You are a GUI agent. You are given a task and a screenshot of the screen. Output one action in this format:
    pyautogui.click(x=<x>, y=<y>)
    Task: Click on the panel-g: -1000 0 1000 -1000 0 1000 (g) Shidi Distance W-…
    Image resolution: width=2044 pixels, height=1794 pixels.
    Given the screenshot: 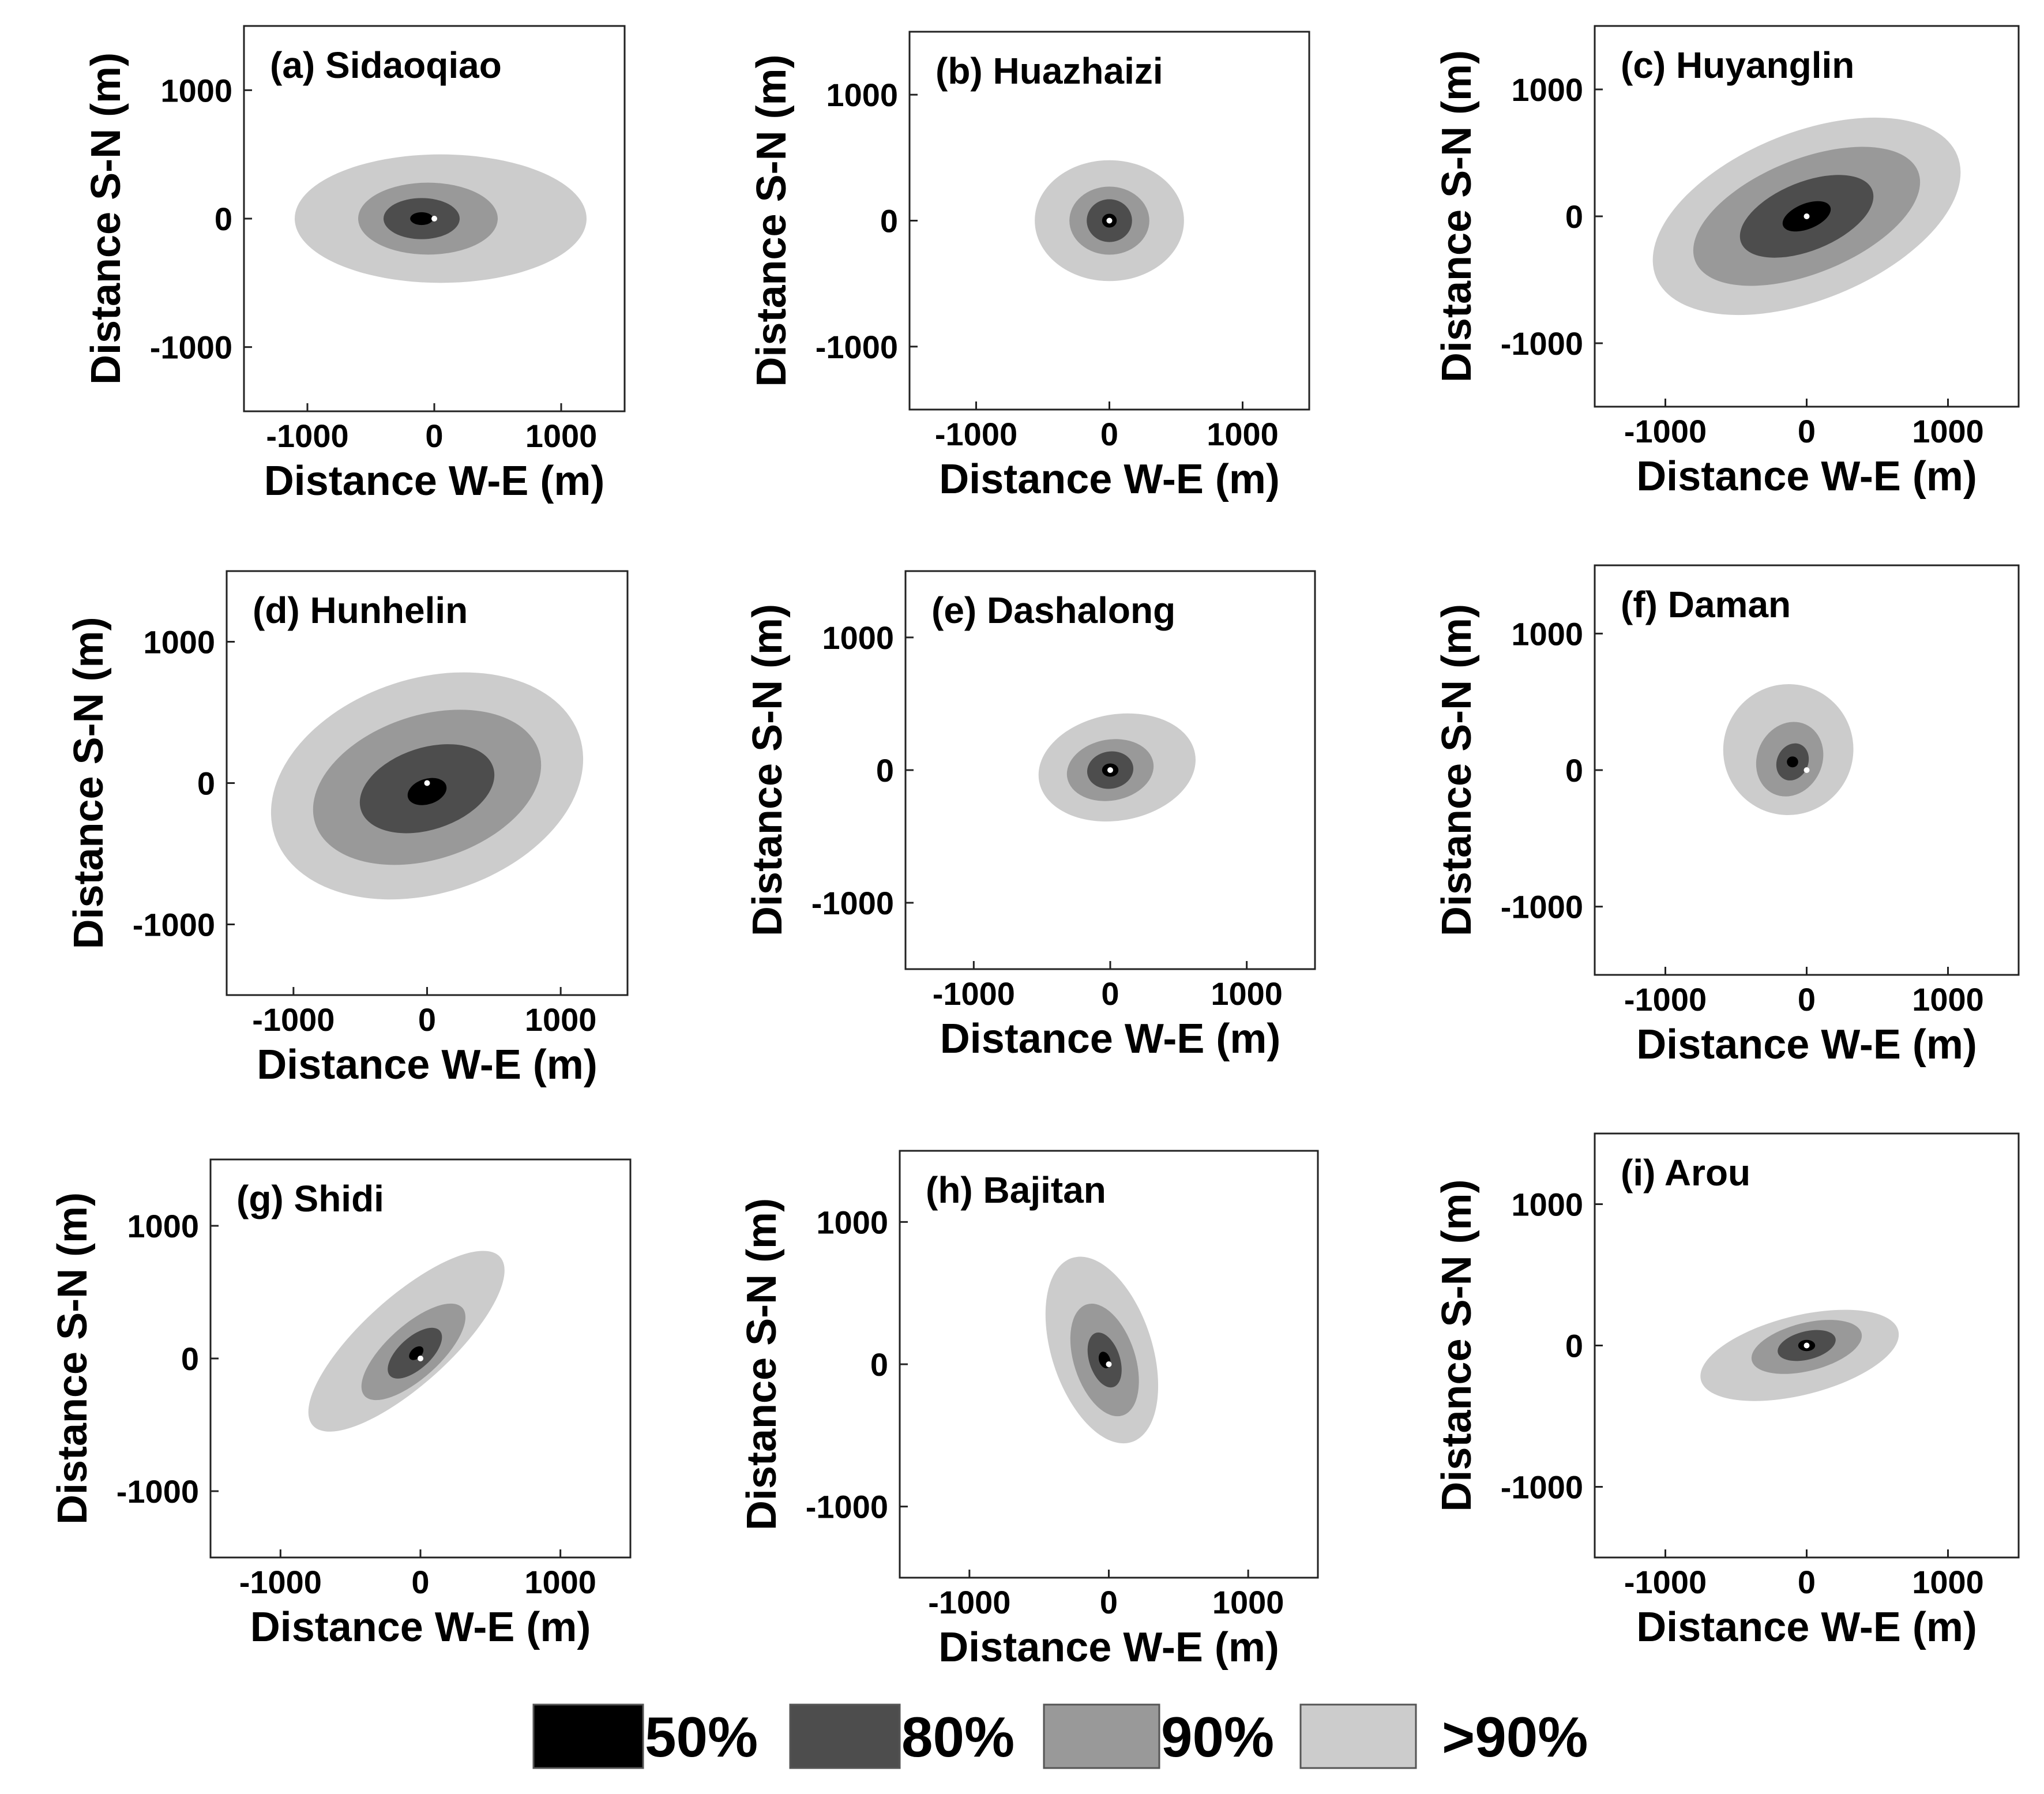 What is the action you would take?
    pyautogui.click(x=341, y=1404)
    